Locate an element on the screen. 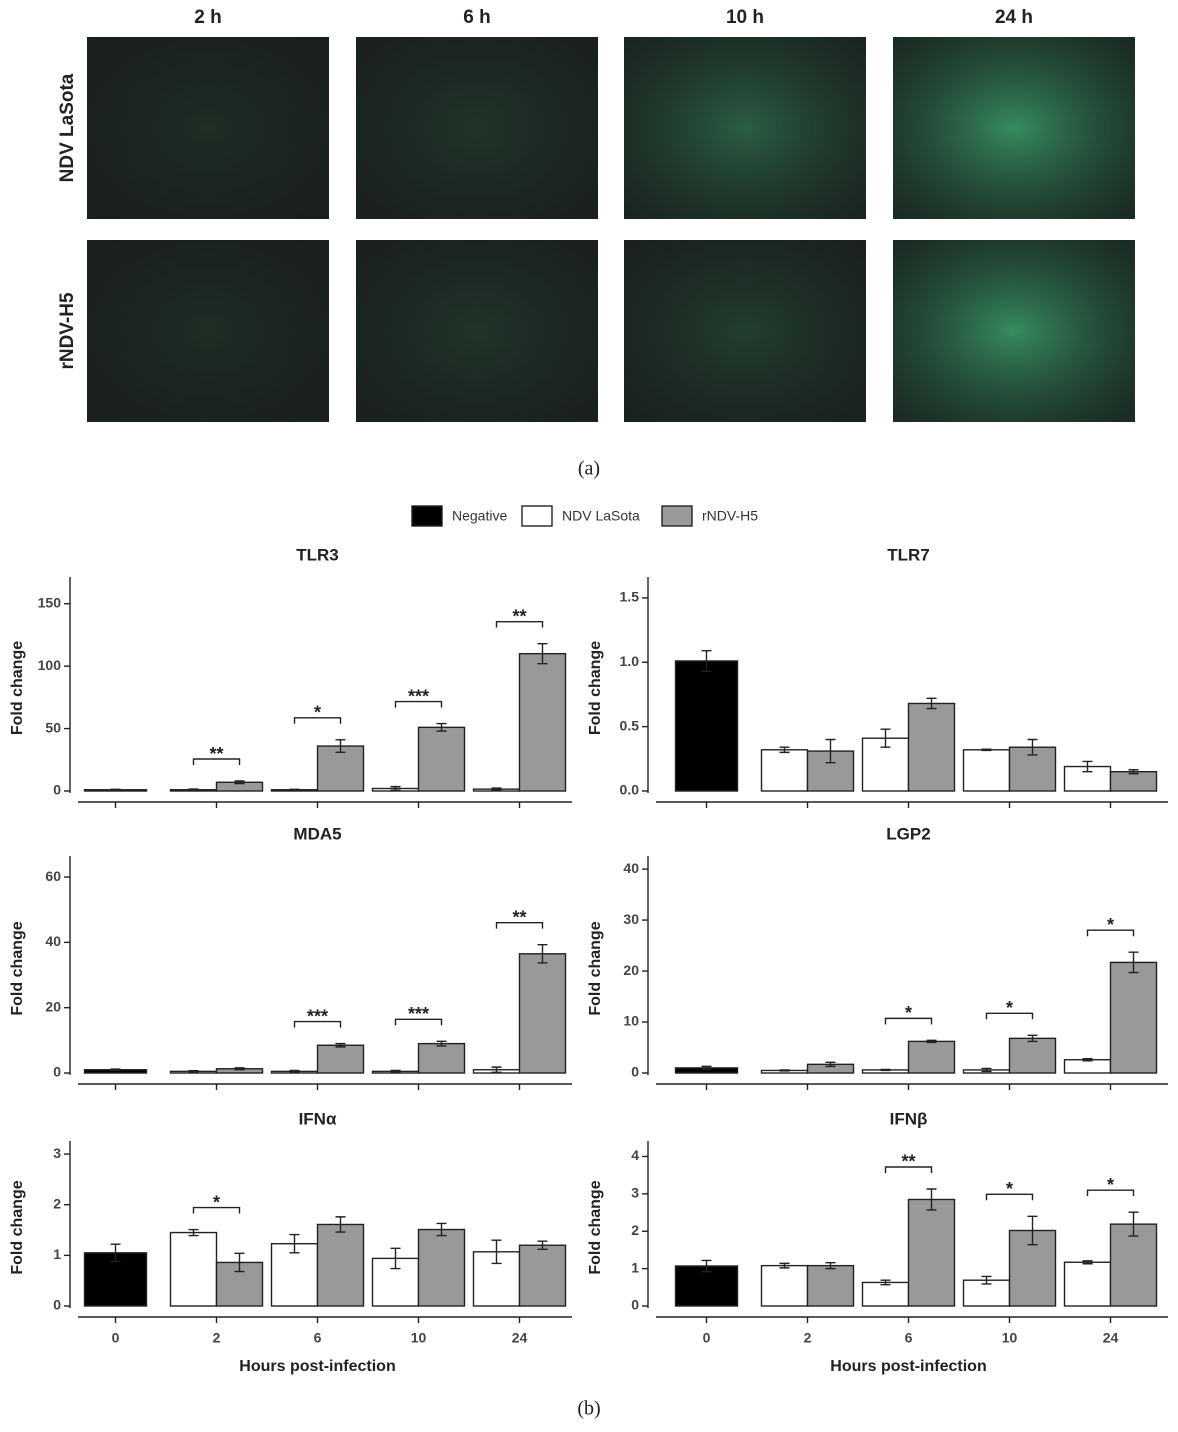 The width and height of the screenshot is (1178, 1432). chart-title: LGP2 is located at coordinates (908, 833).